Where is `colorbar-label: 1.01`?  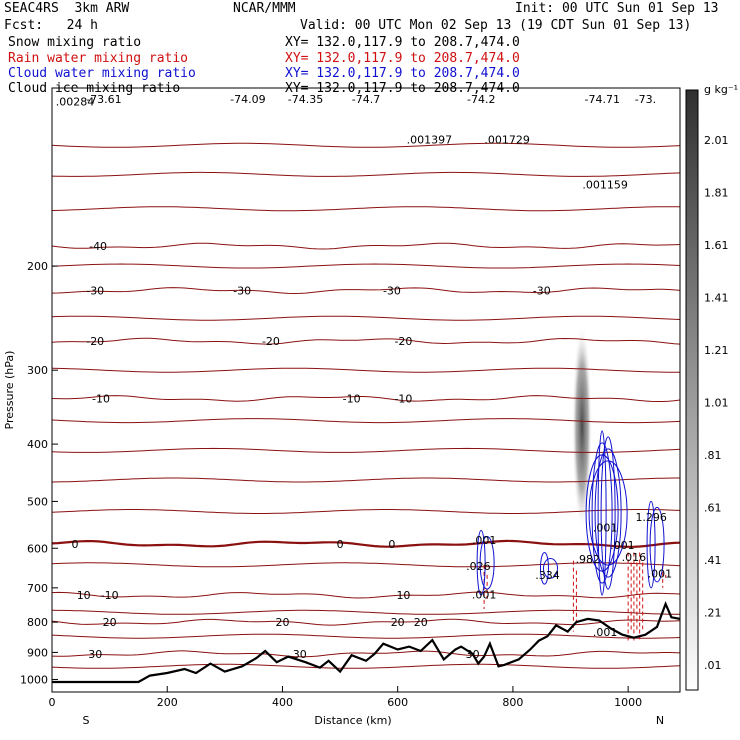 colorbar-label: 1.01 is located at coordinates (716, 403).